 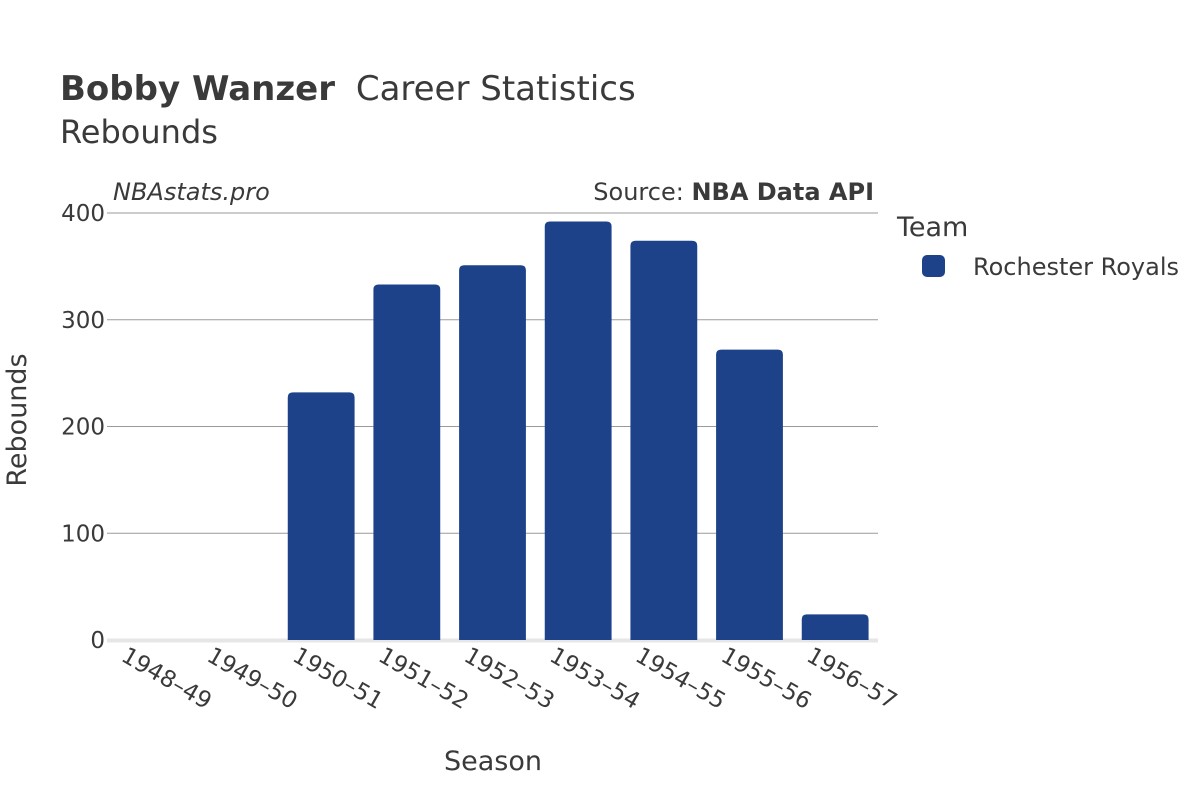 What do you see at coordinates (594, 679) in the screenshot?
I see `x-tick-label: 1953–54` at bounding box center [594, 679].